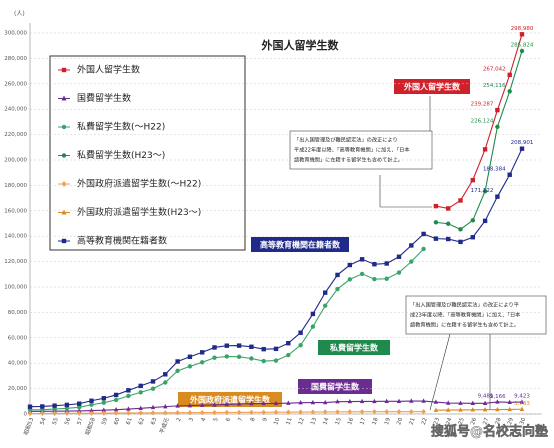  Describe the element at coordinates (241, 420) in the screenshot. I see `x-tick-label: 7` at that location.